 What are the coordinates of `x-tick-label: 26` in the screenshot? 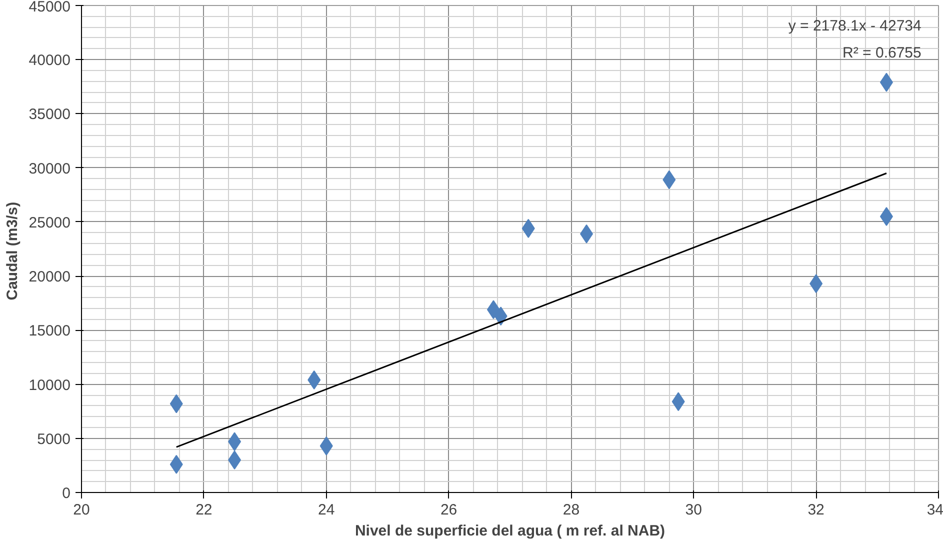 It's located at (449, 510).